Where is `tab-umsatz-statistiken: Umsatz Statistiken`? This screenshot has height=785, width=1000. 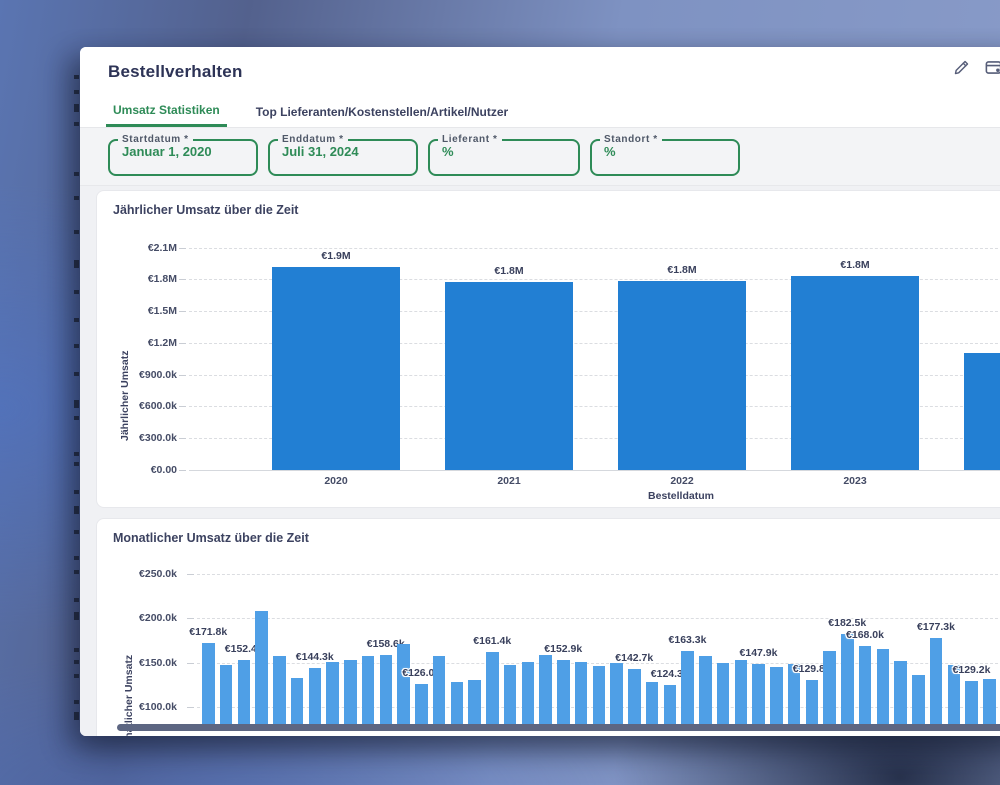 tab-umsatz-statistiken: Umsatz Statistiken is located at coordinates (166, 111).